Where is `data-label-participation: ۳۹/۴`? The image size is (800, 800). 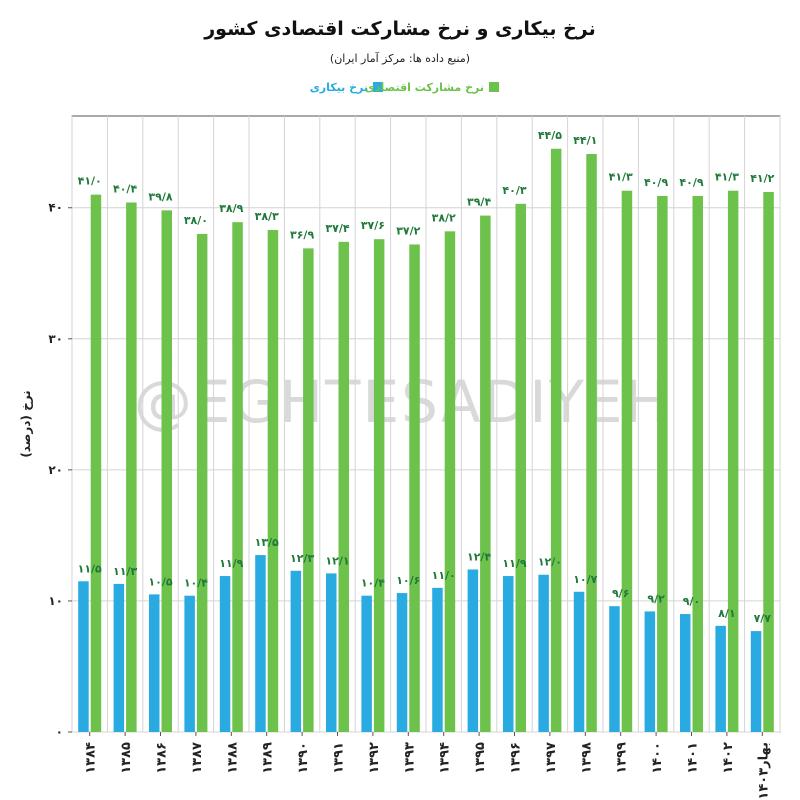 data-label-participation: ۳۹/۴ is located at coordinates (479, 202).